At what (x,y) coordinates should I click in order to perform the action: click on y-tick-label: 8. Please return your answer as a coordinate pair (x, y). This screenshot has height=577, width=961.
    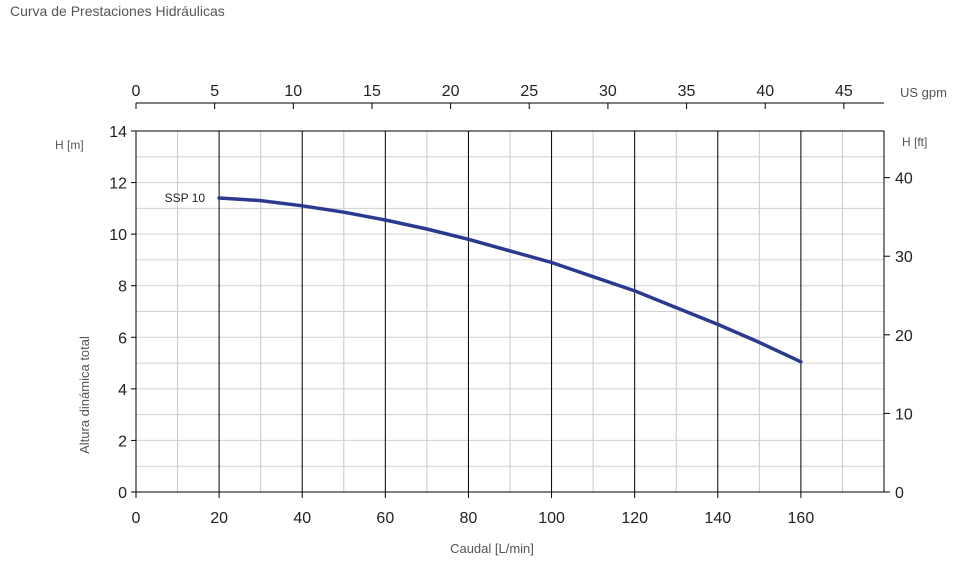
    Looking at the image, I should click on (122, 287).